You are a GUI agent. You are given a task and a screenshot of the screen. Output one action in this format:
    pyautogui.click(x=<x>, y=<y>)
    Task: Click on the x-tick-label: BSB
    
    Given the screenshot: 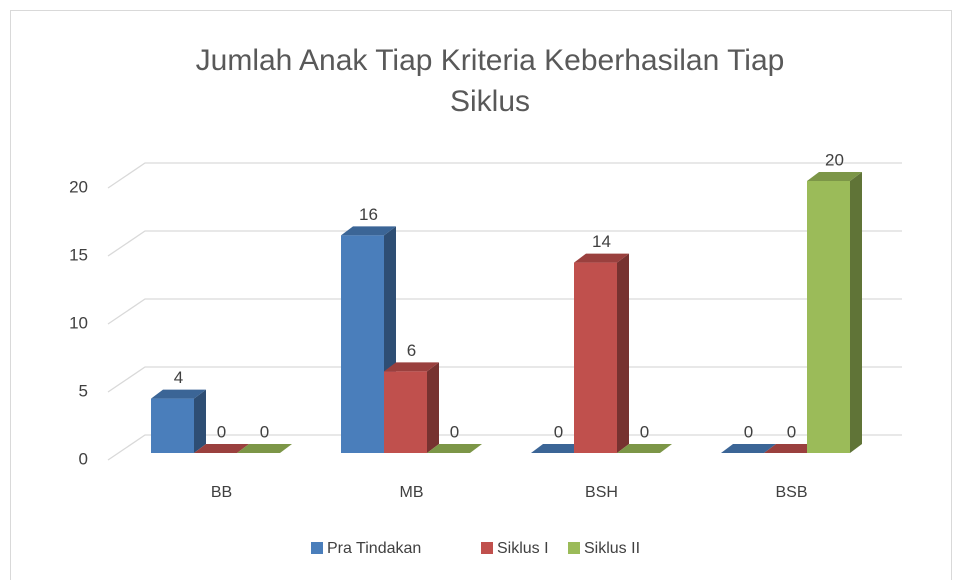 What is the action you would take?
    pyautogui.click(x=791, y=492)
    